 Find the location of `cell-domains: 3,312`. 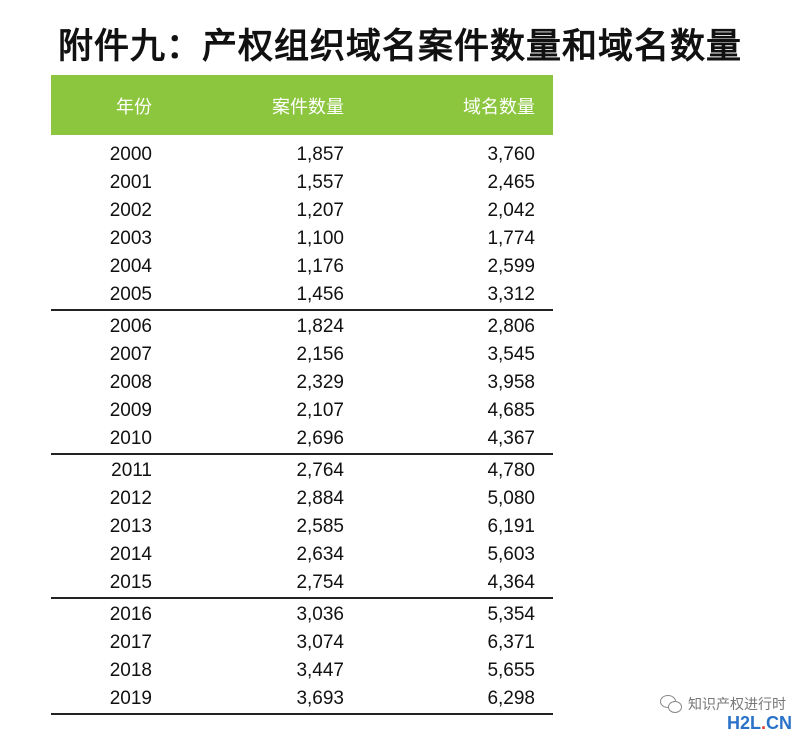

cell-domains: 3,312 is located at coordinates (457, 296).